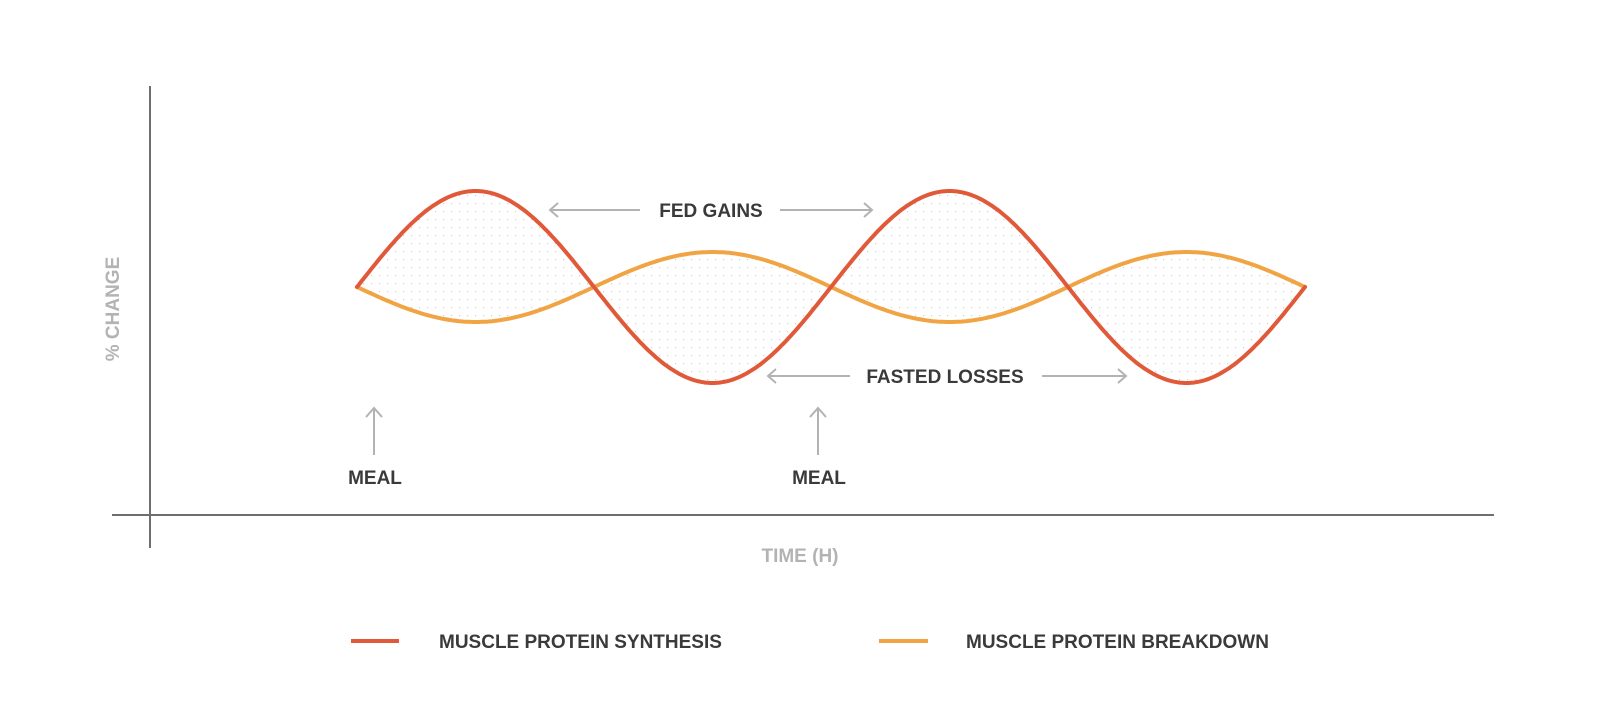  Describe the element at coordinates (113, 309) in the screenshot. I see `y-axis-label: % CHANGE` at that location.